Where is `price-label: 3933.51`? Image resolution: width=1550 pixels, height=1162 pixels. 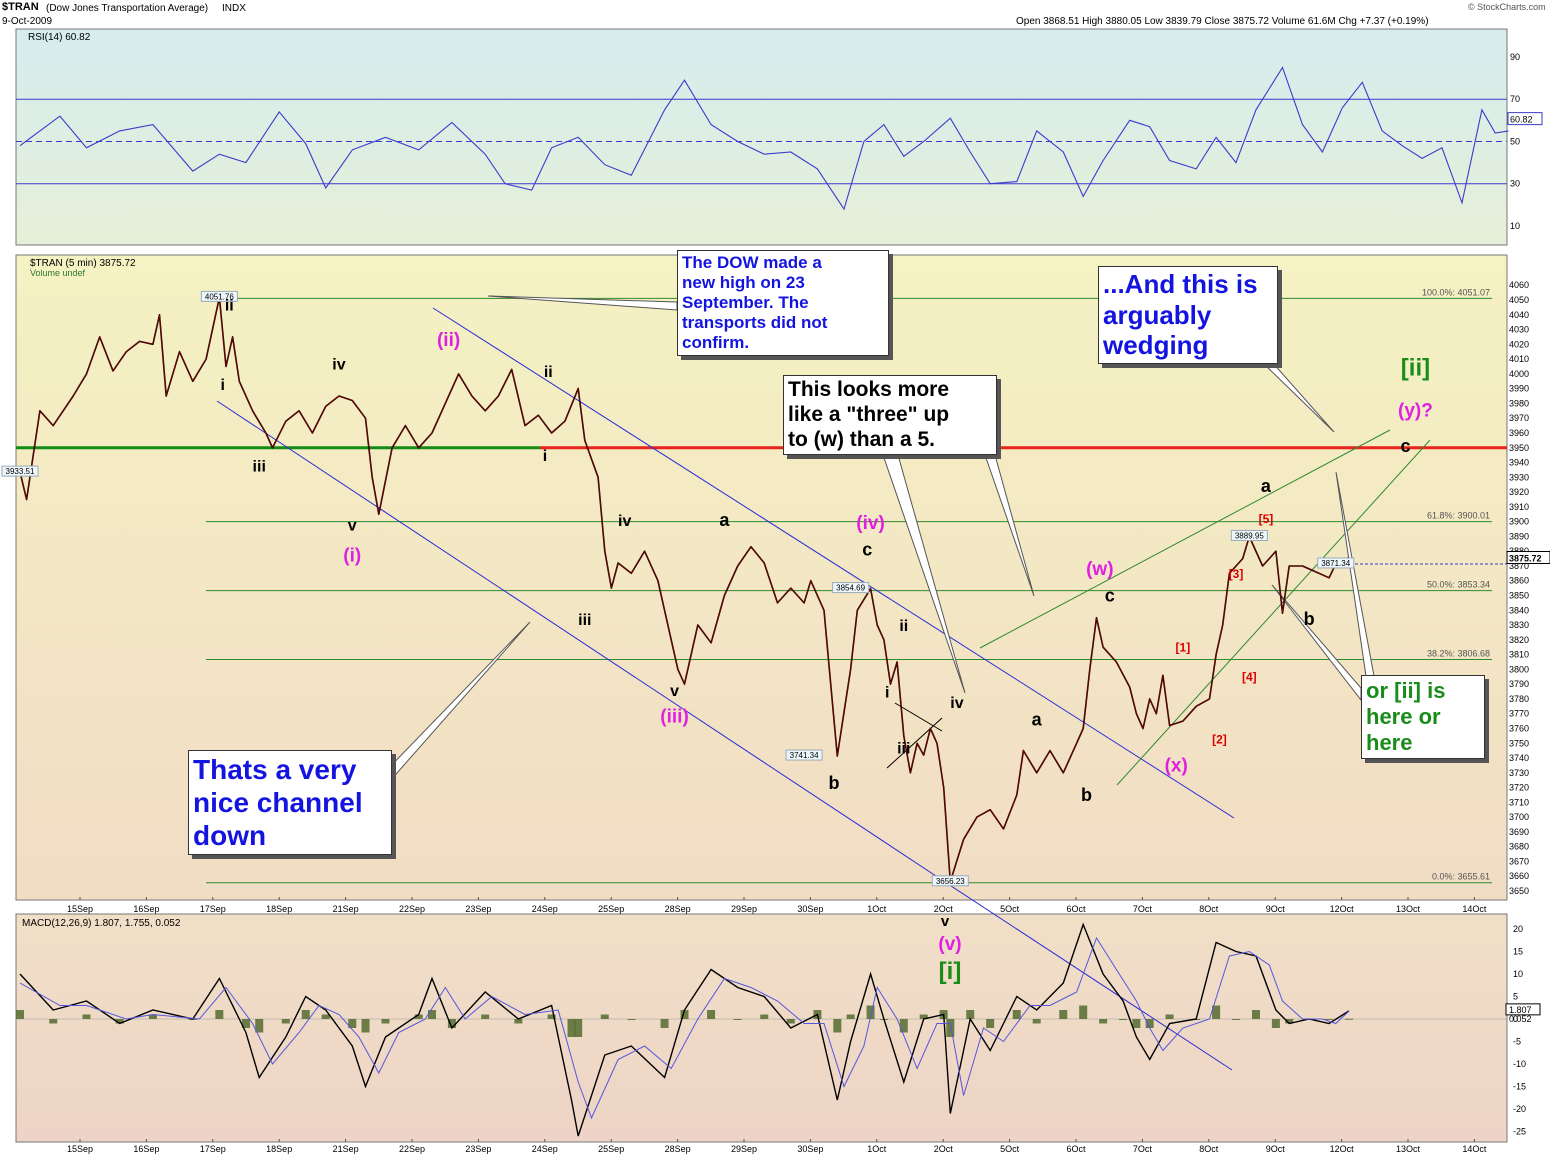
price-label: 3933.51 is located at coordinates (20, 471).